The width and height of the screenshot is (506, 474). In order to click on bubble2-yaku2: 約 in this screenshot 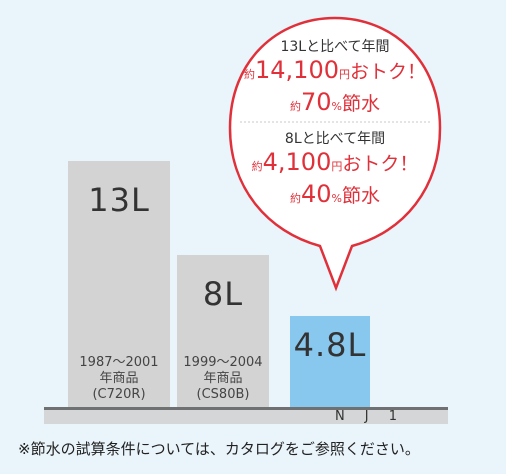, I will do `click(295, 198)`.